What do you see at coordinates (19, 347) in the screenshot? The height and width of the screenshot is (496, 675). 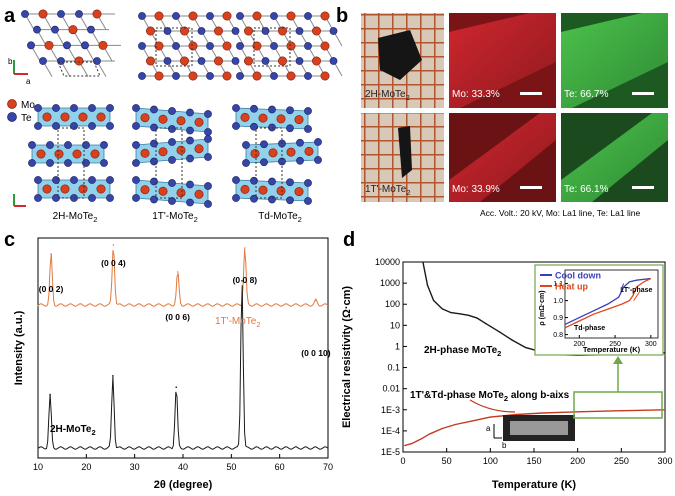 I see `xrd-ylabel: Intensity (a.u.)` at bounding box center [19, 347].